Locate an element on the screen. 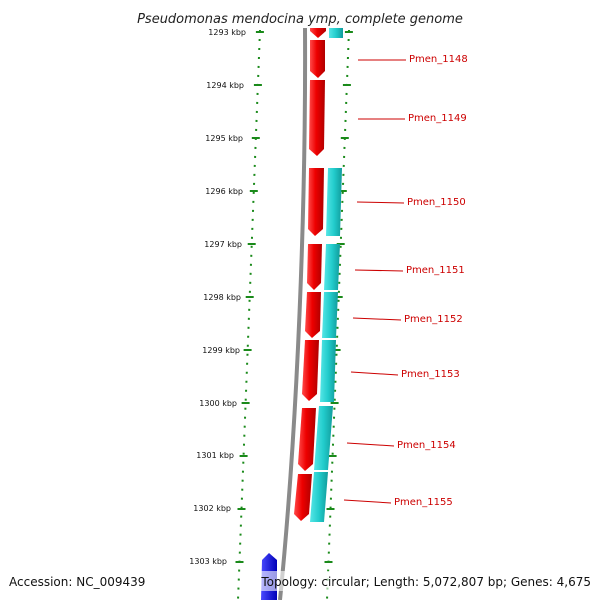  kbp-label: 1295 kbp is located at coordinates (224, 138).